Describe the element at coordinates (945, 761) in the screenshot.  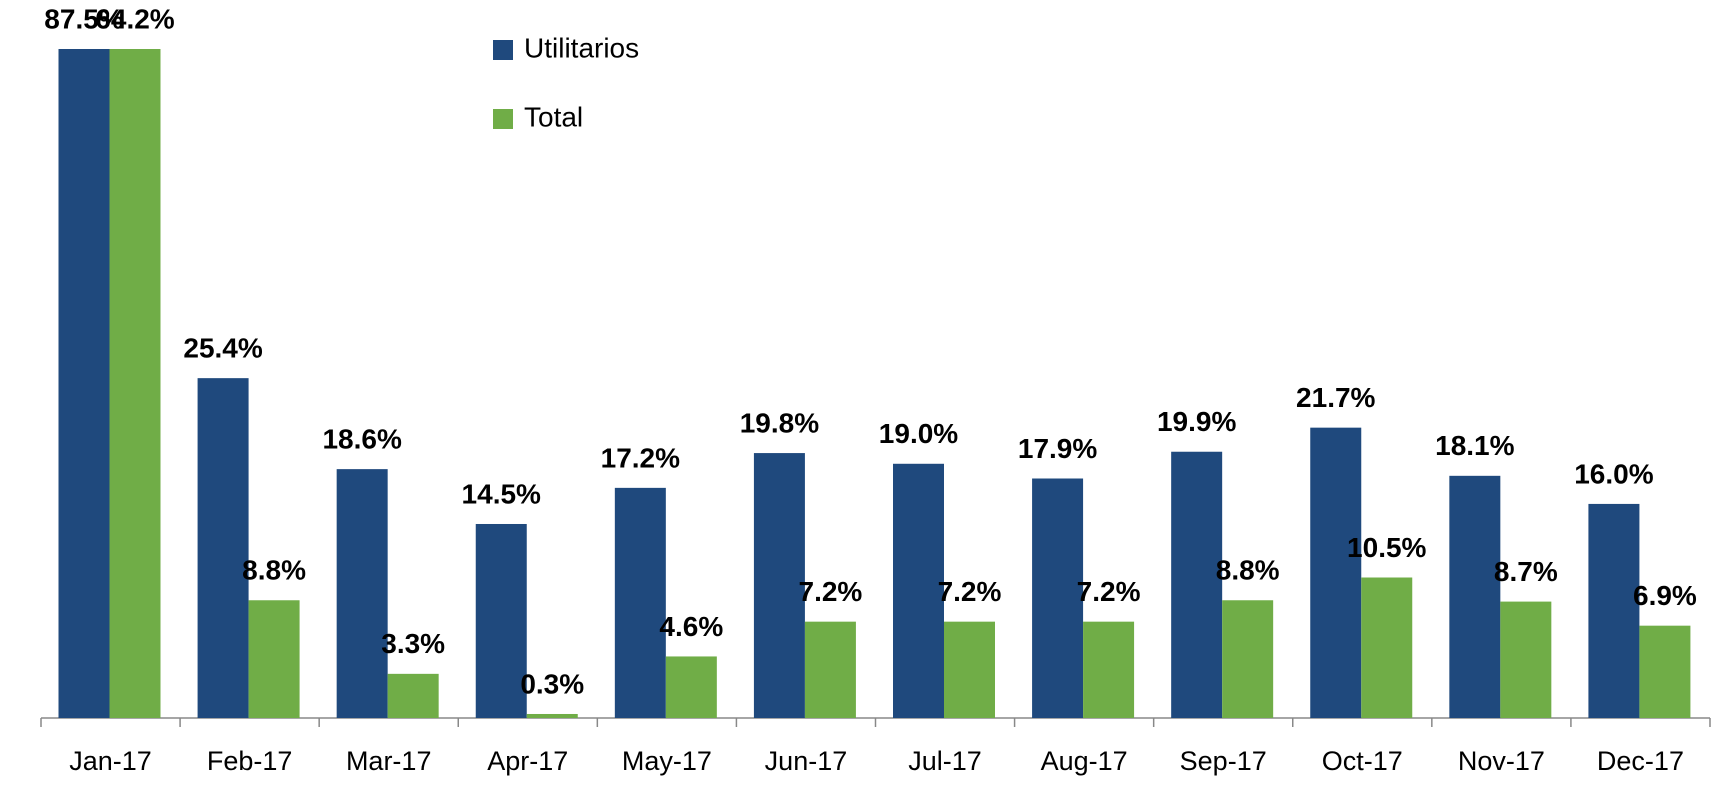
I see `x-tick-label: Jul-17` at that location.